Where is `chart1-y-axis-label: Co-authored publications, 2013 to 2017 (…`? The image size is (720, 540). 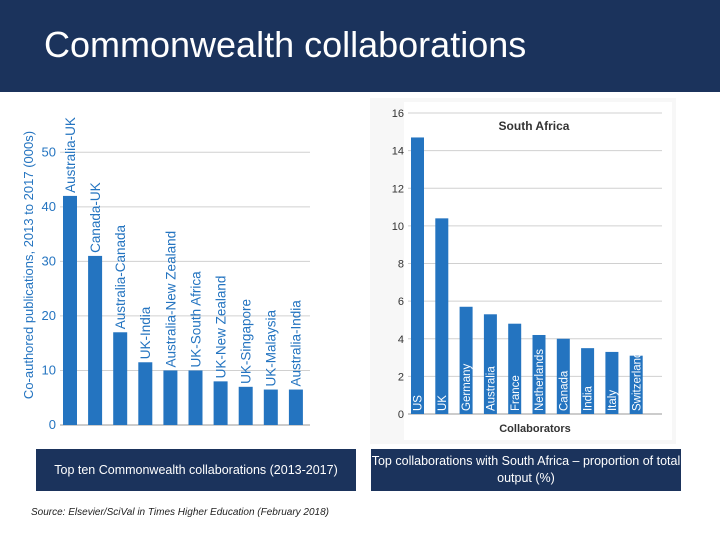
chart1-y-axis-label: Co-authored publications, 2013 to 2017 (… is located at coordinates (28, 265).